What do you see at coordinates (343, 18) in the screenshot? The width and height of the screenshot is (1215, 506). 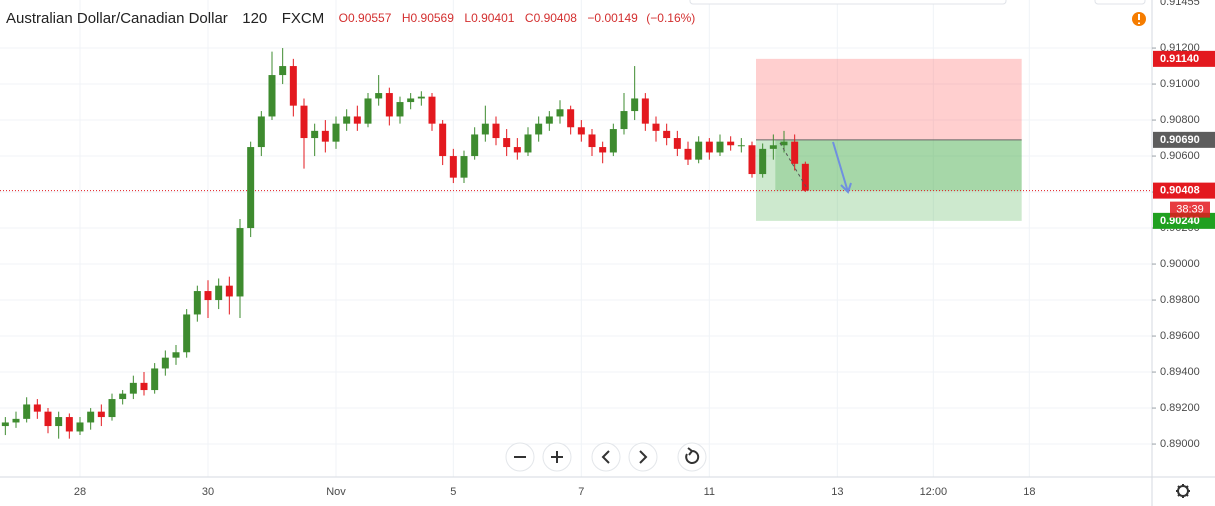 I see `ohlc-label: O` at bounding box center [343, 18].